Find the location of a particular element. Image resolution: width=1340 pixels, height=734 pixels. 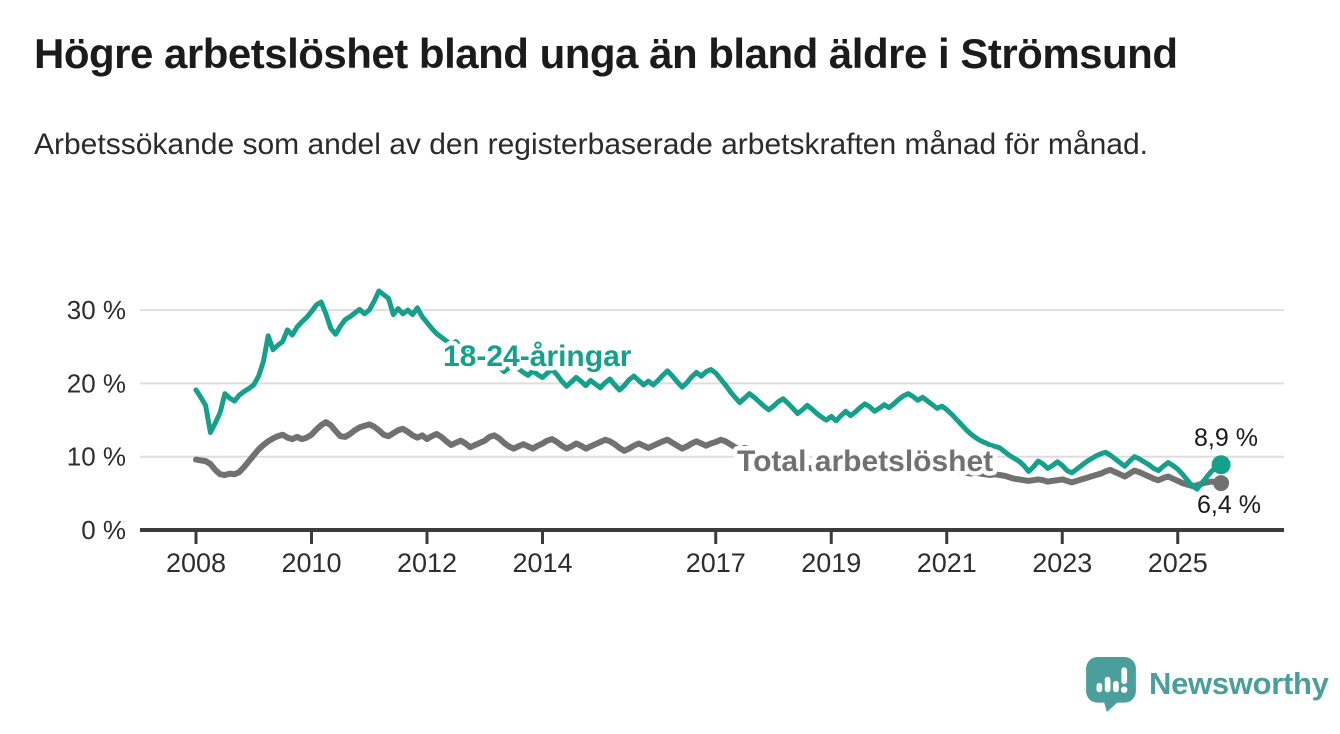

series-end-value-label: 6,4 % is located at coordinates (1229, 505).